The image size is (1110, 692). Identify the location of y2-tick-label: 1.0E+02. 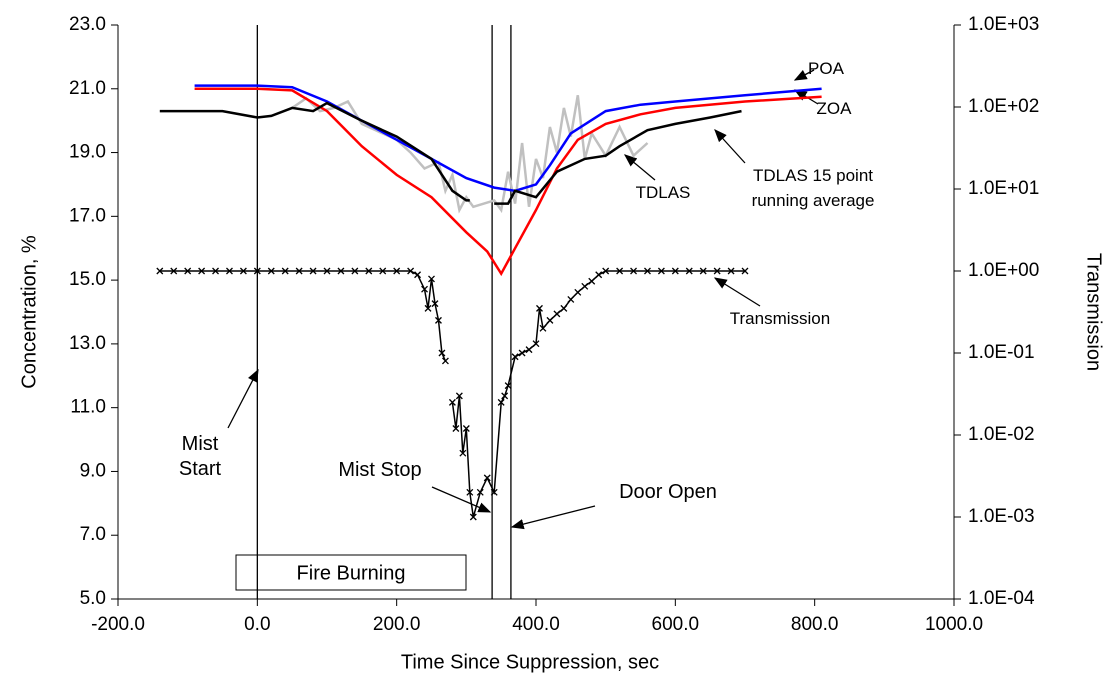
(1003, 106).